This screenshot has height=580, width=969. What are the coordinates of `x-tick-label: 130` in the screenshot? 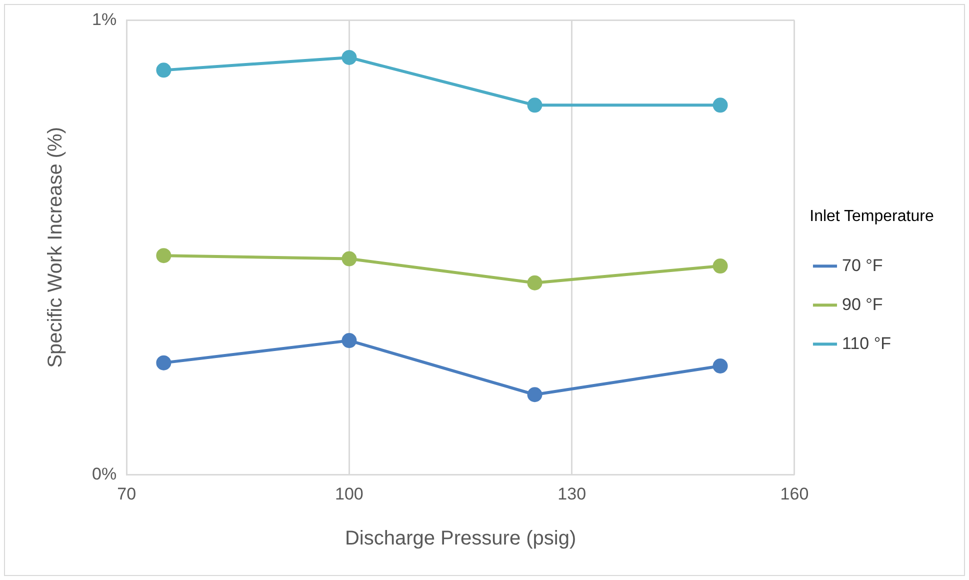 It's located at (572, 494).